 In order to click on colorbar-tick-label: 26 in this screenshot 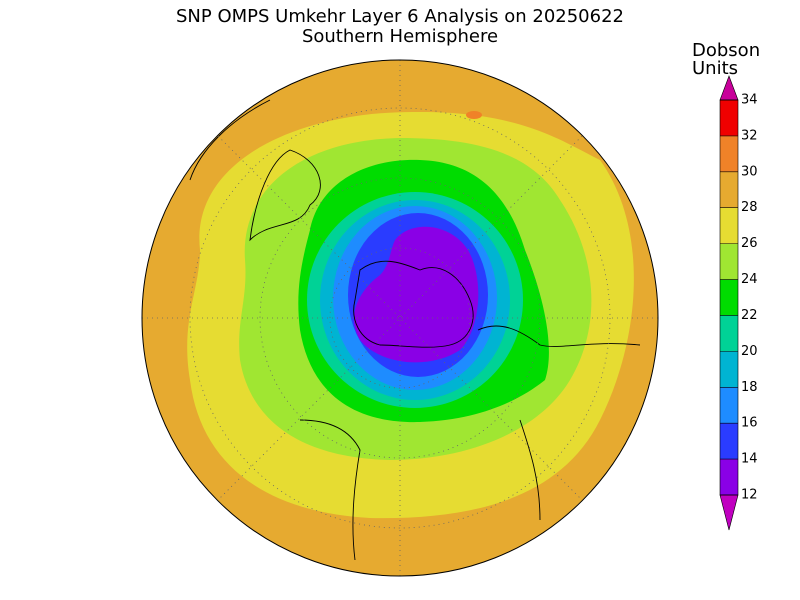, I will do `click(749, 243)`.